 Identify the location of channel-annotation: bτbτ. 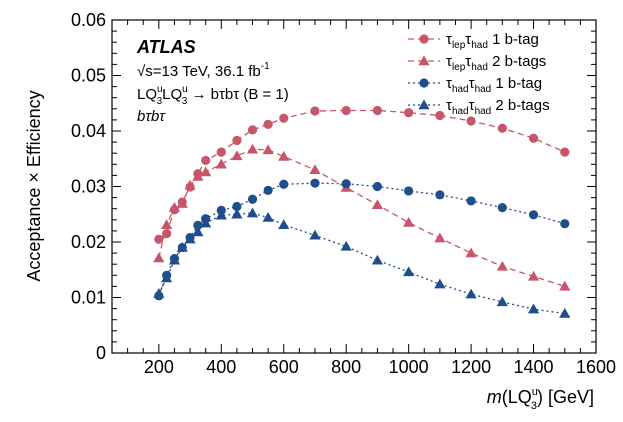
(151, 116).